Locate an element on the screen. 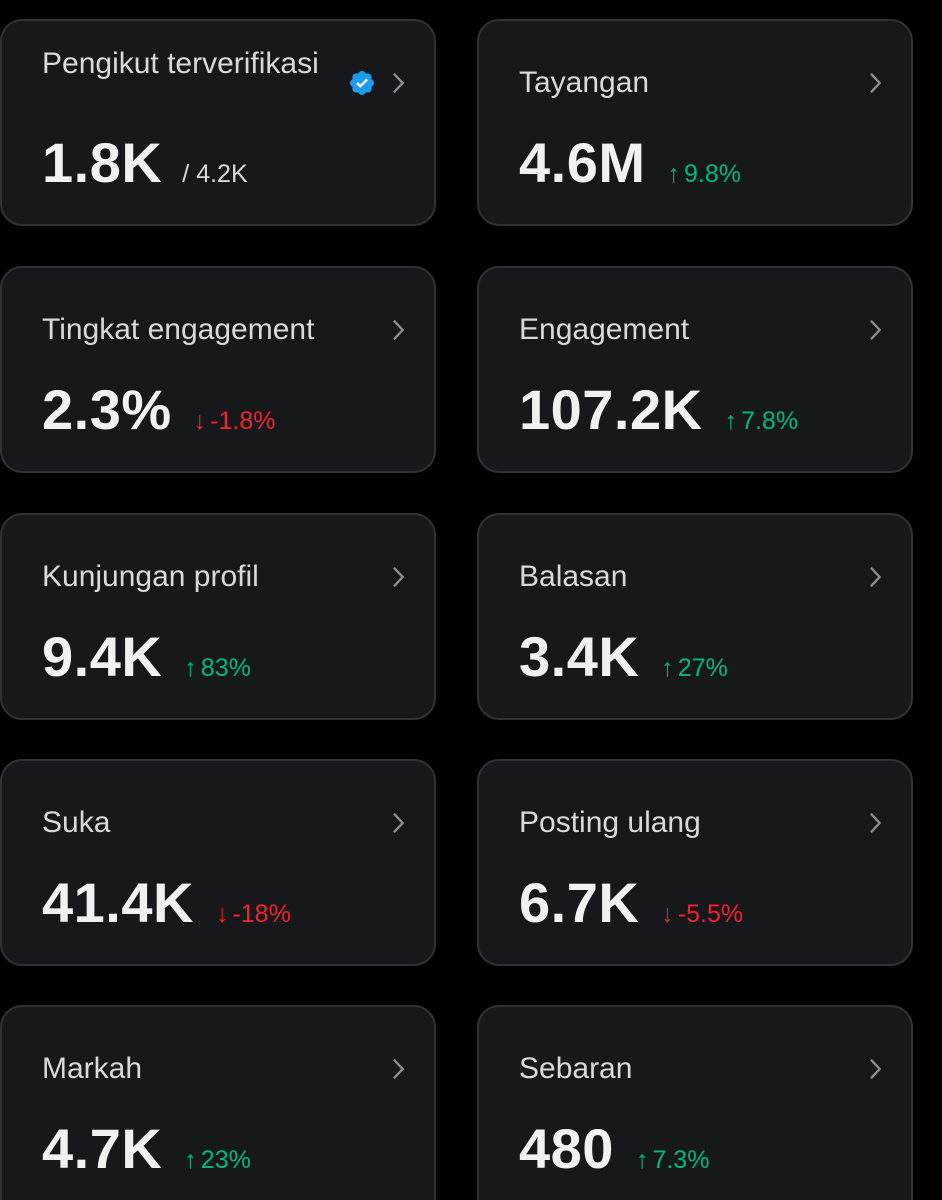  card-value-row: 41.4K ↓ -18% is located at coordinates (166, 903).